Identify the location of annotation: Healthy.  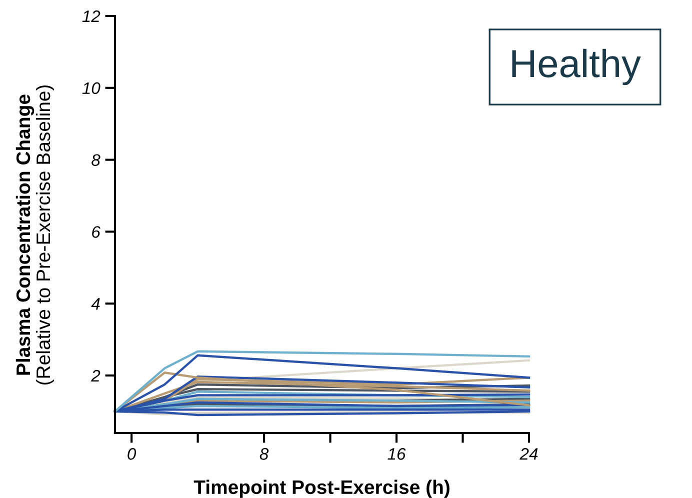
(576, 67).